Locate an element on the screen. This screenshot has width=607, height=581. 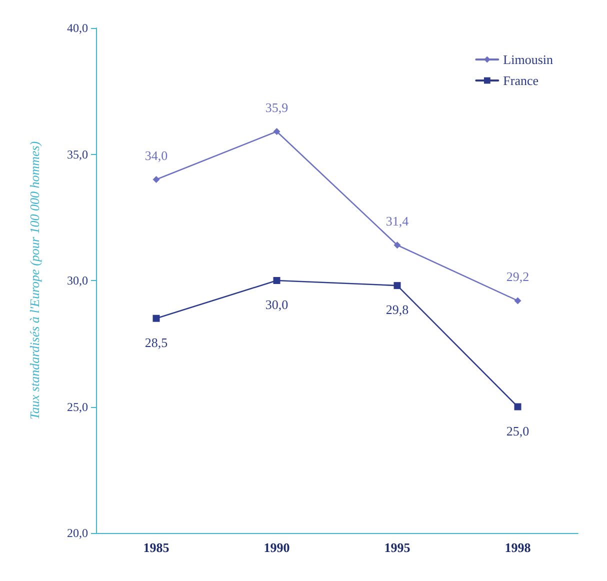
data-label: 35,9 is located at coordinates (276, 108).